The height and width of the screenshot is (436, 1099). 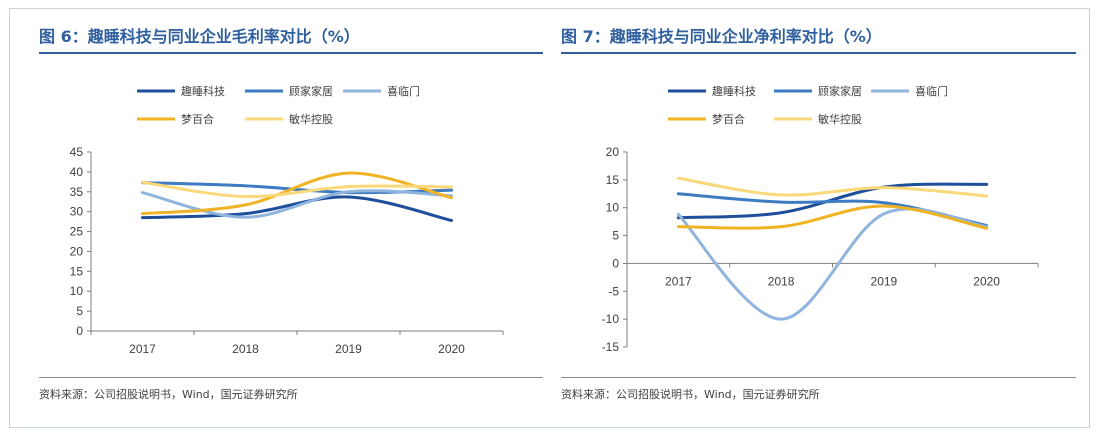 What do you see at coordinates (611, 319) in the screenshot?
I see `y-tick-label: -10` at bounding box center [611, 319].